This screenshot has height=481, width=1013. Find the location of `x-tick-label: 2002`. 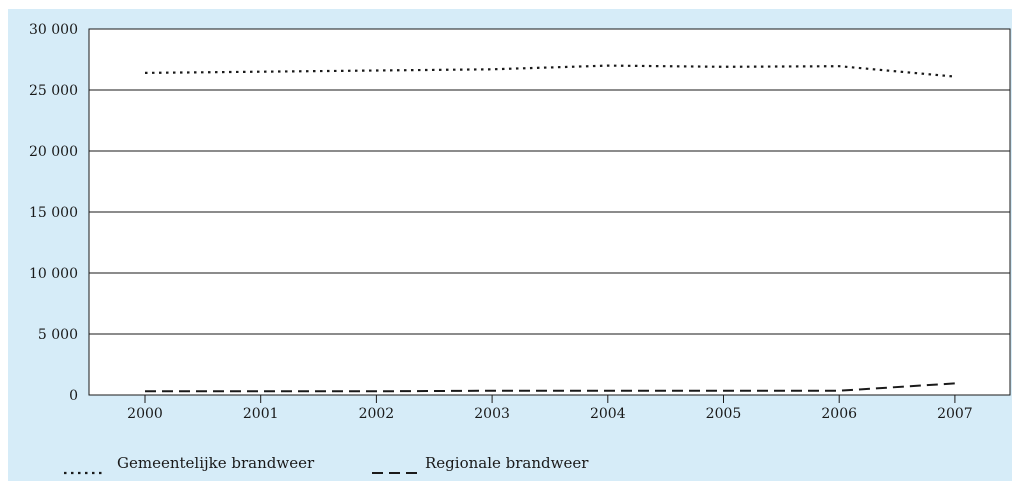

x-tick-label: 2002 is located at coordinates (377, 414).